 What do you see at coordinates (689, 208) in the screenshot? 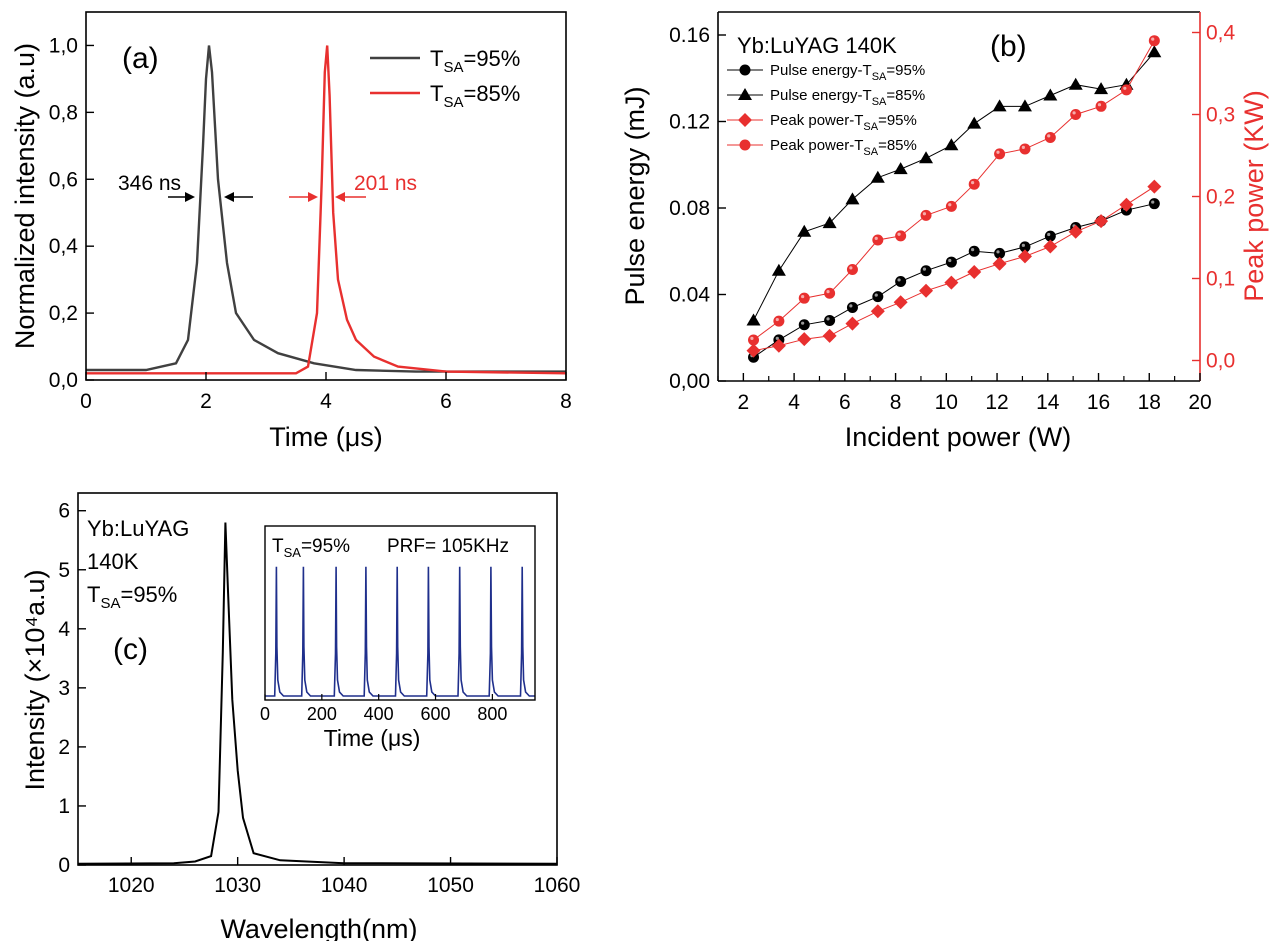
I see `y-tick-label: 0.08` at bounding box center [689, 208].